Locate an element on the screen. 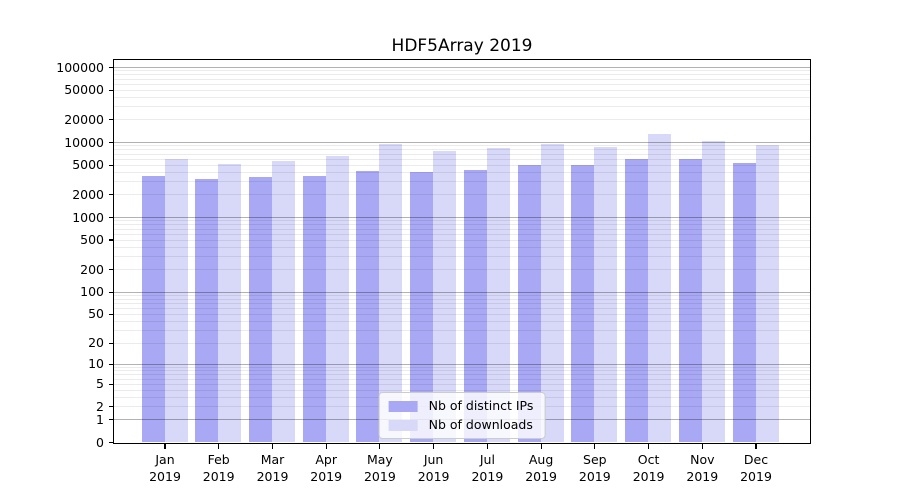  legend-swatch-distinct-ips is located at coordinates (403, 406).